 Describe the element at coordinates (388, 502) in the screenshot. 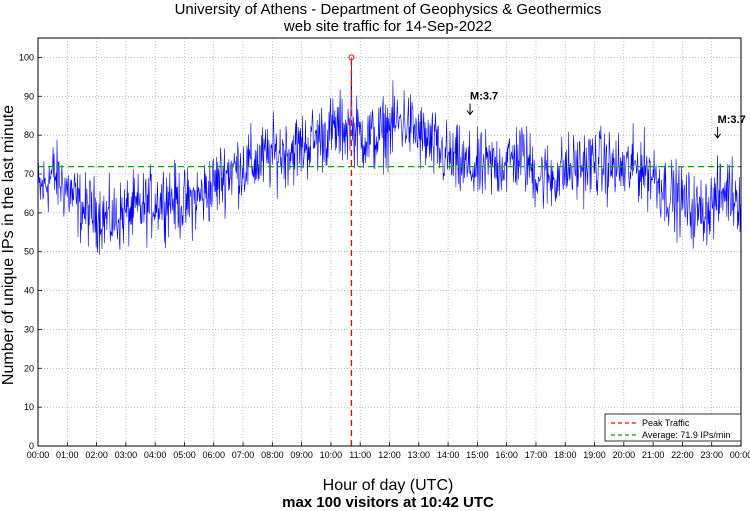

I see `chart-footer: max 100 visitors at 10:42 UTC` at that location.